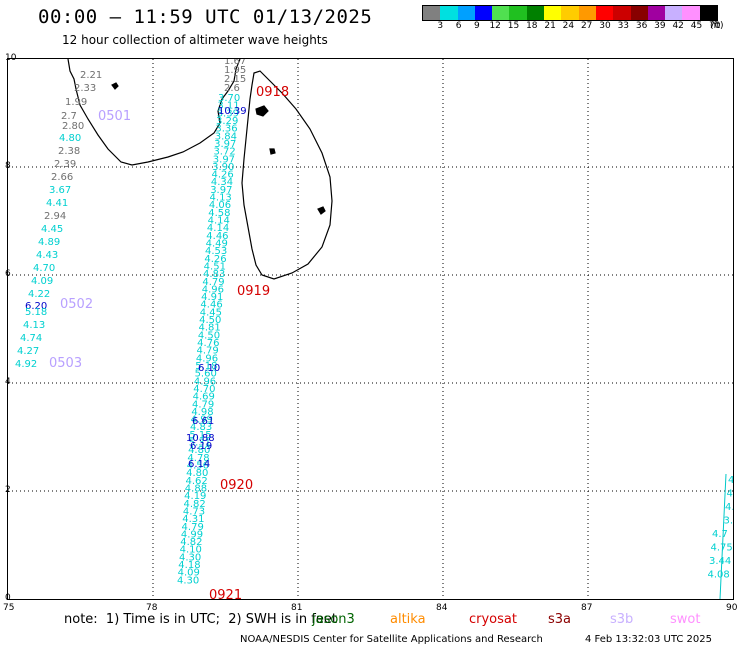 The height and width of the screenshot is (650, 740). I want to click on color-scale-unit: (ft), so click(717, 26).